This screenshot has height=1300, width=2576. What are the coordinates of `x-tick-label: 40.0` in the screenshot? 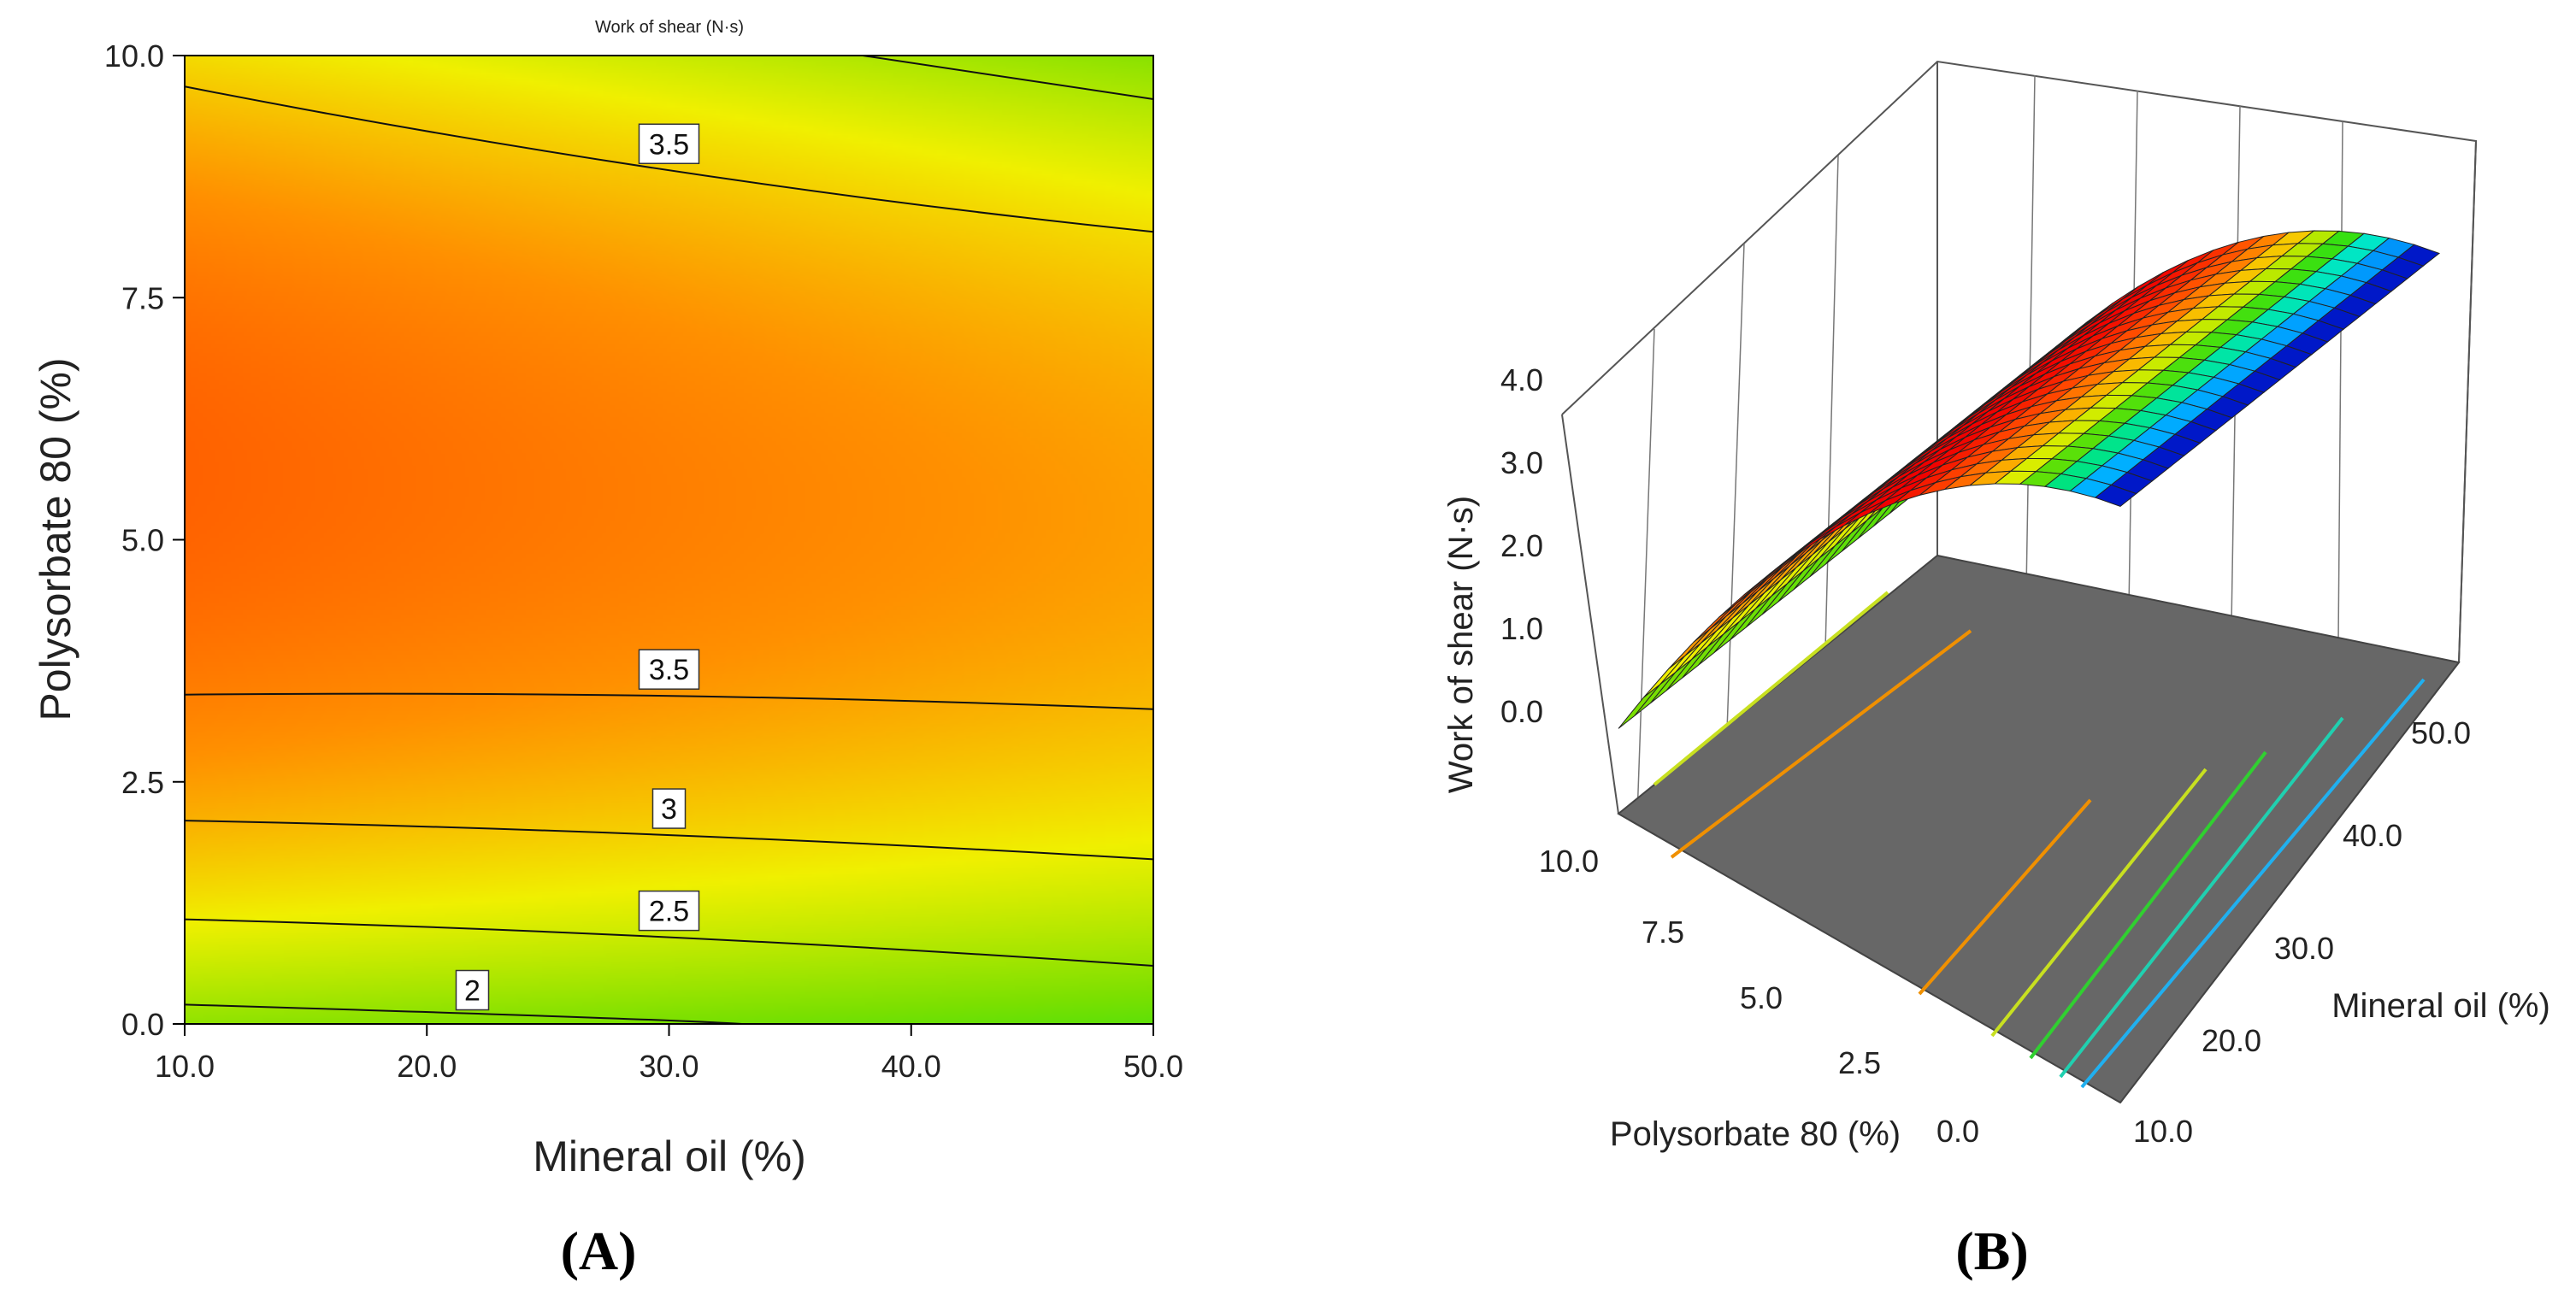 It's located at (911, 1066).